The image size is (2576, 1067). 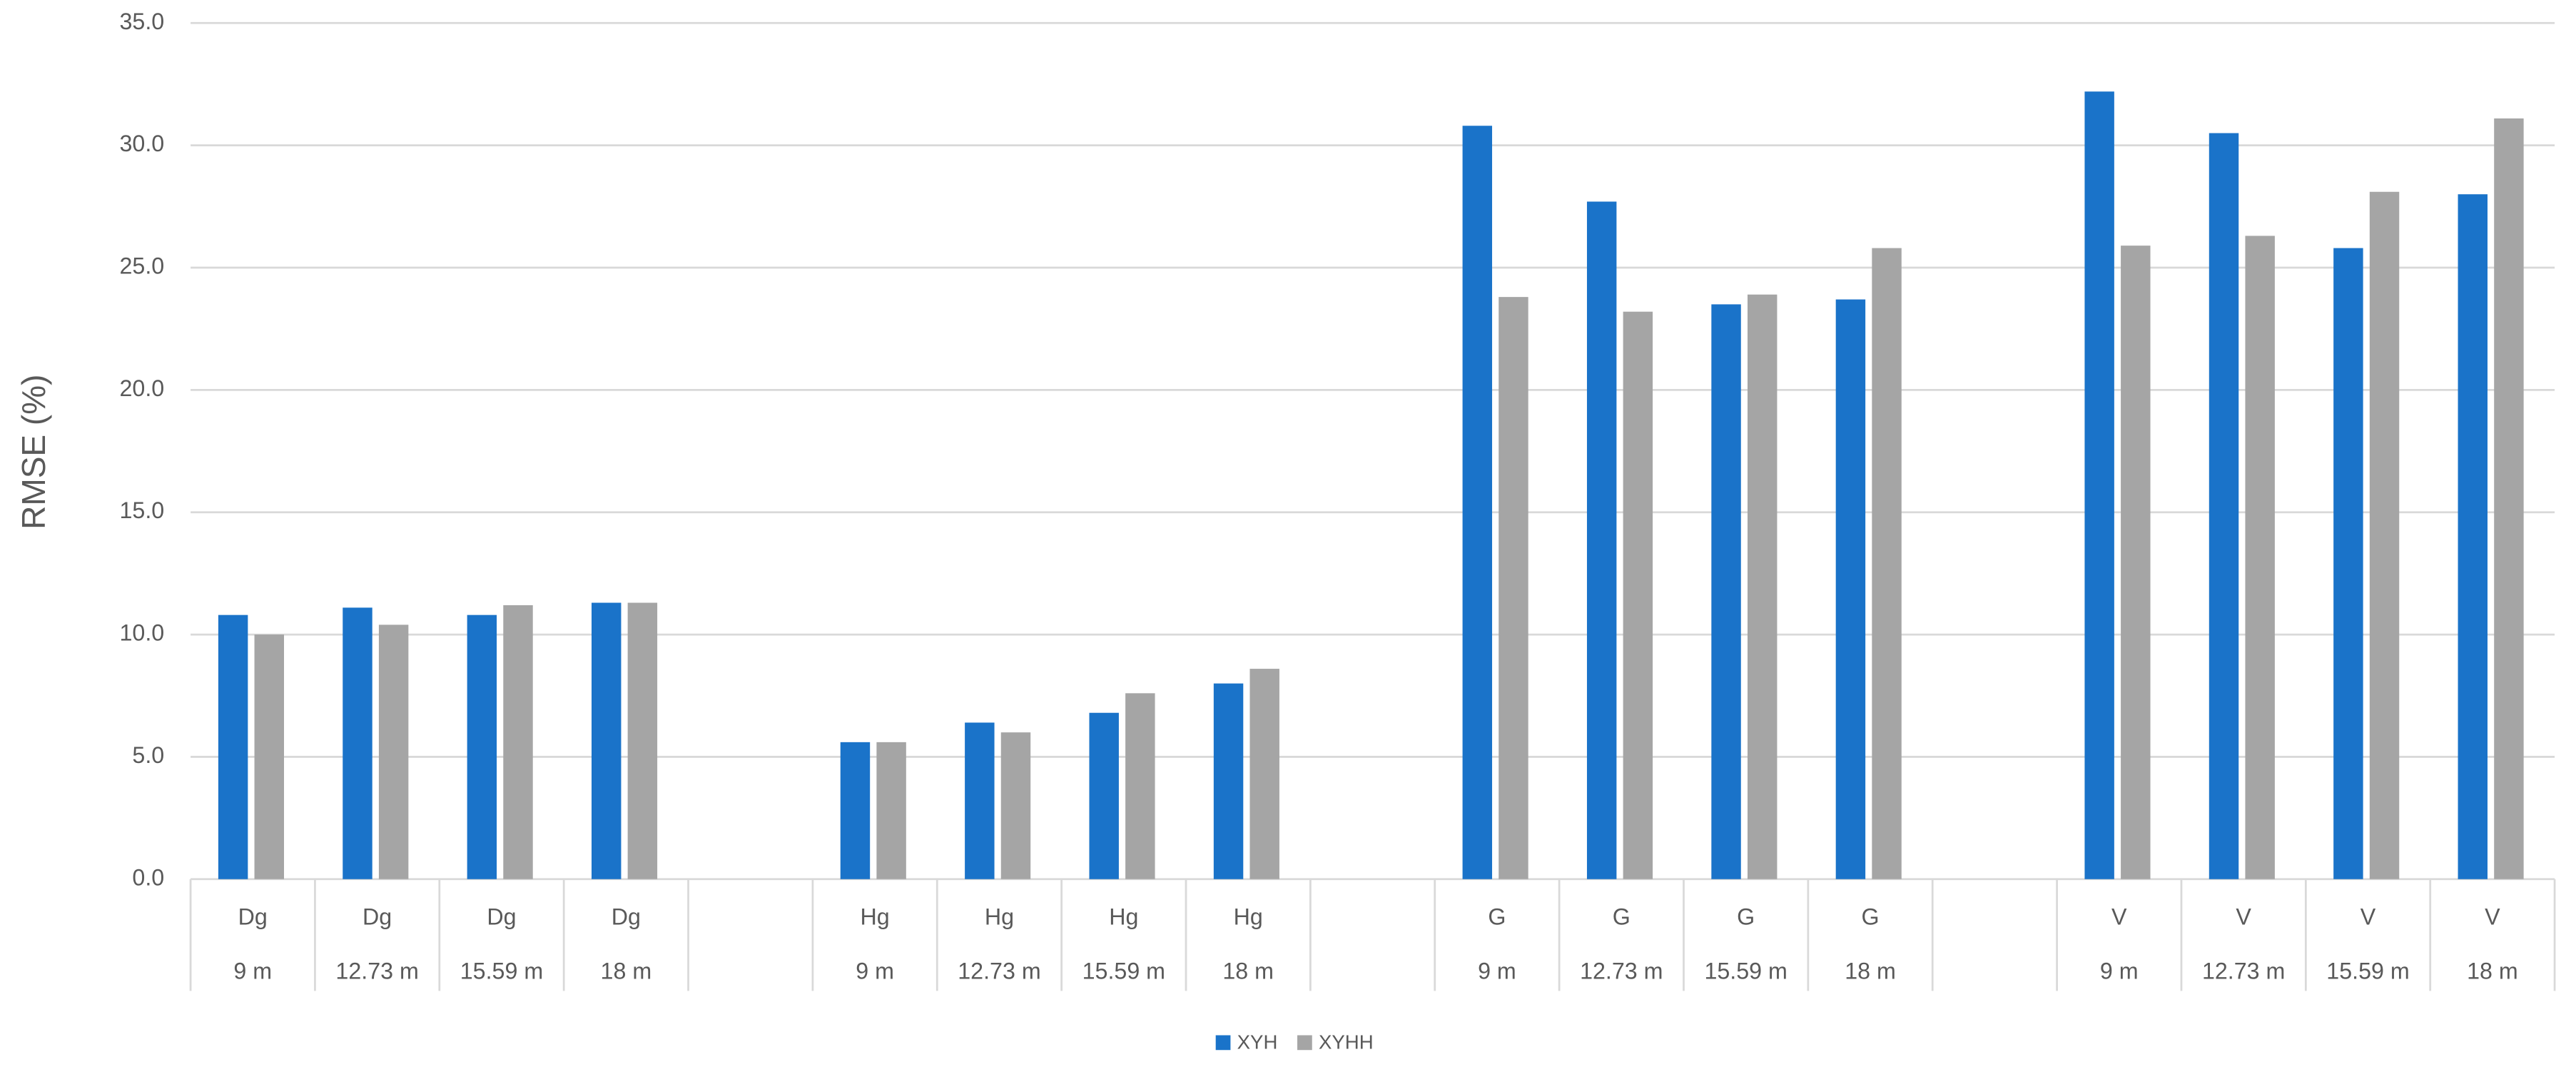 I want to click on y-tick-label: 0.0, so click(x=148, y=877).